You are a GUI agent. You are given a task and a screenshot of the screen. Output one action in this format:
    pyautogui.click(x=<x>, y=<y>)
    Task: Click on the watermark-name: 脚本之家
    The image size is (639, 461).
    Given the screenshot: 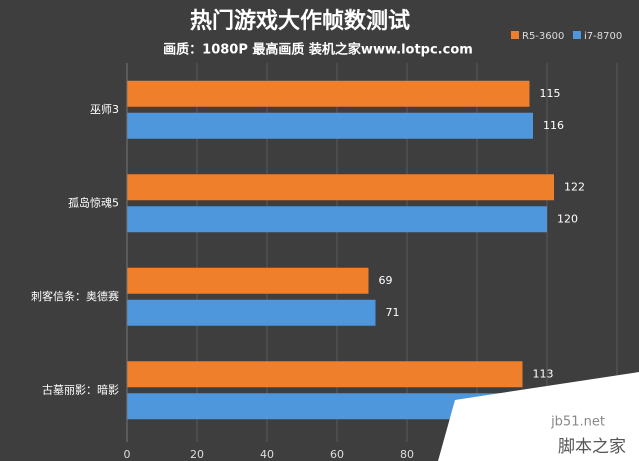 What is the action you would take?
    pyautogui.click(x=592, y=447)
    